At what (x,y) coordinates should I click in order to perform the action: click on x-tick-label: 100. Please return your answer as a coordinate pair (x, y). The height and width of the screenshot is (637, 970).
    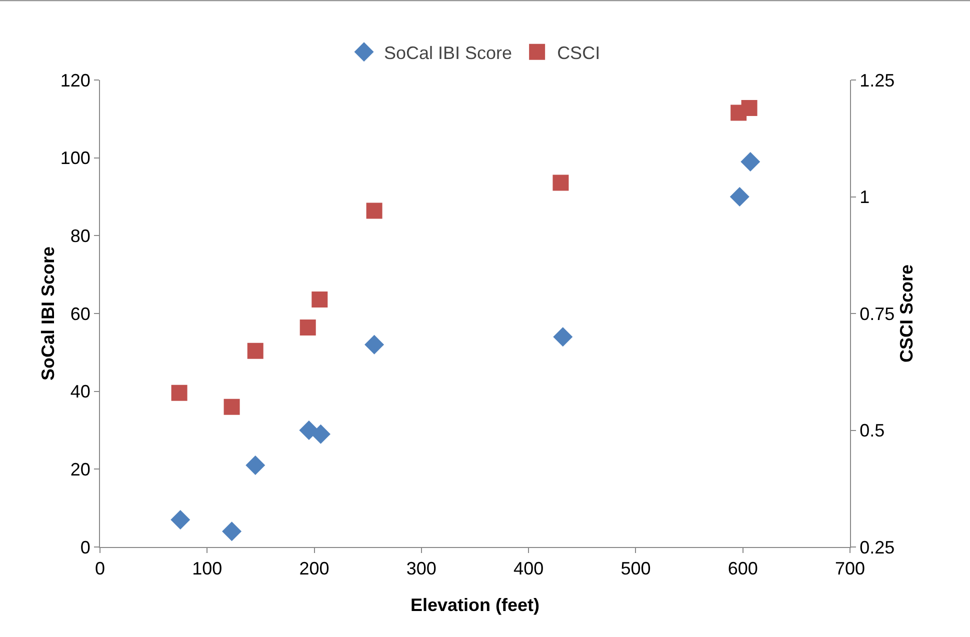
    Looking at the image, I should click on (207, 568).